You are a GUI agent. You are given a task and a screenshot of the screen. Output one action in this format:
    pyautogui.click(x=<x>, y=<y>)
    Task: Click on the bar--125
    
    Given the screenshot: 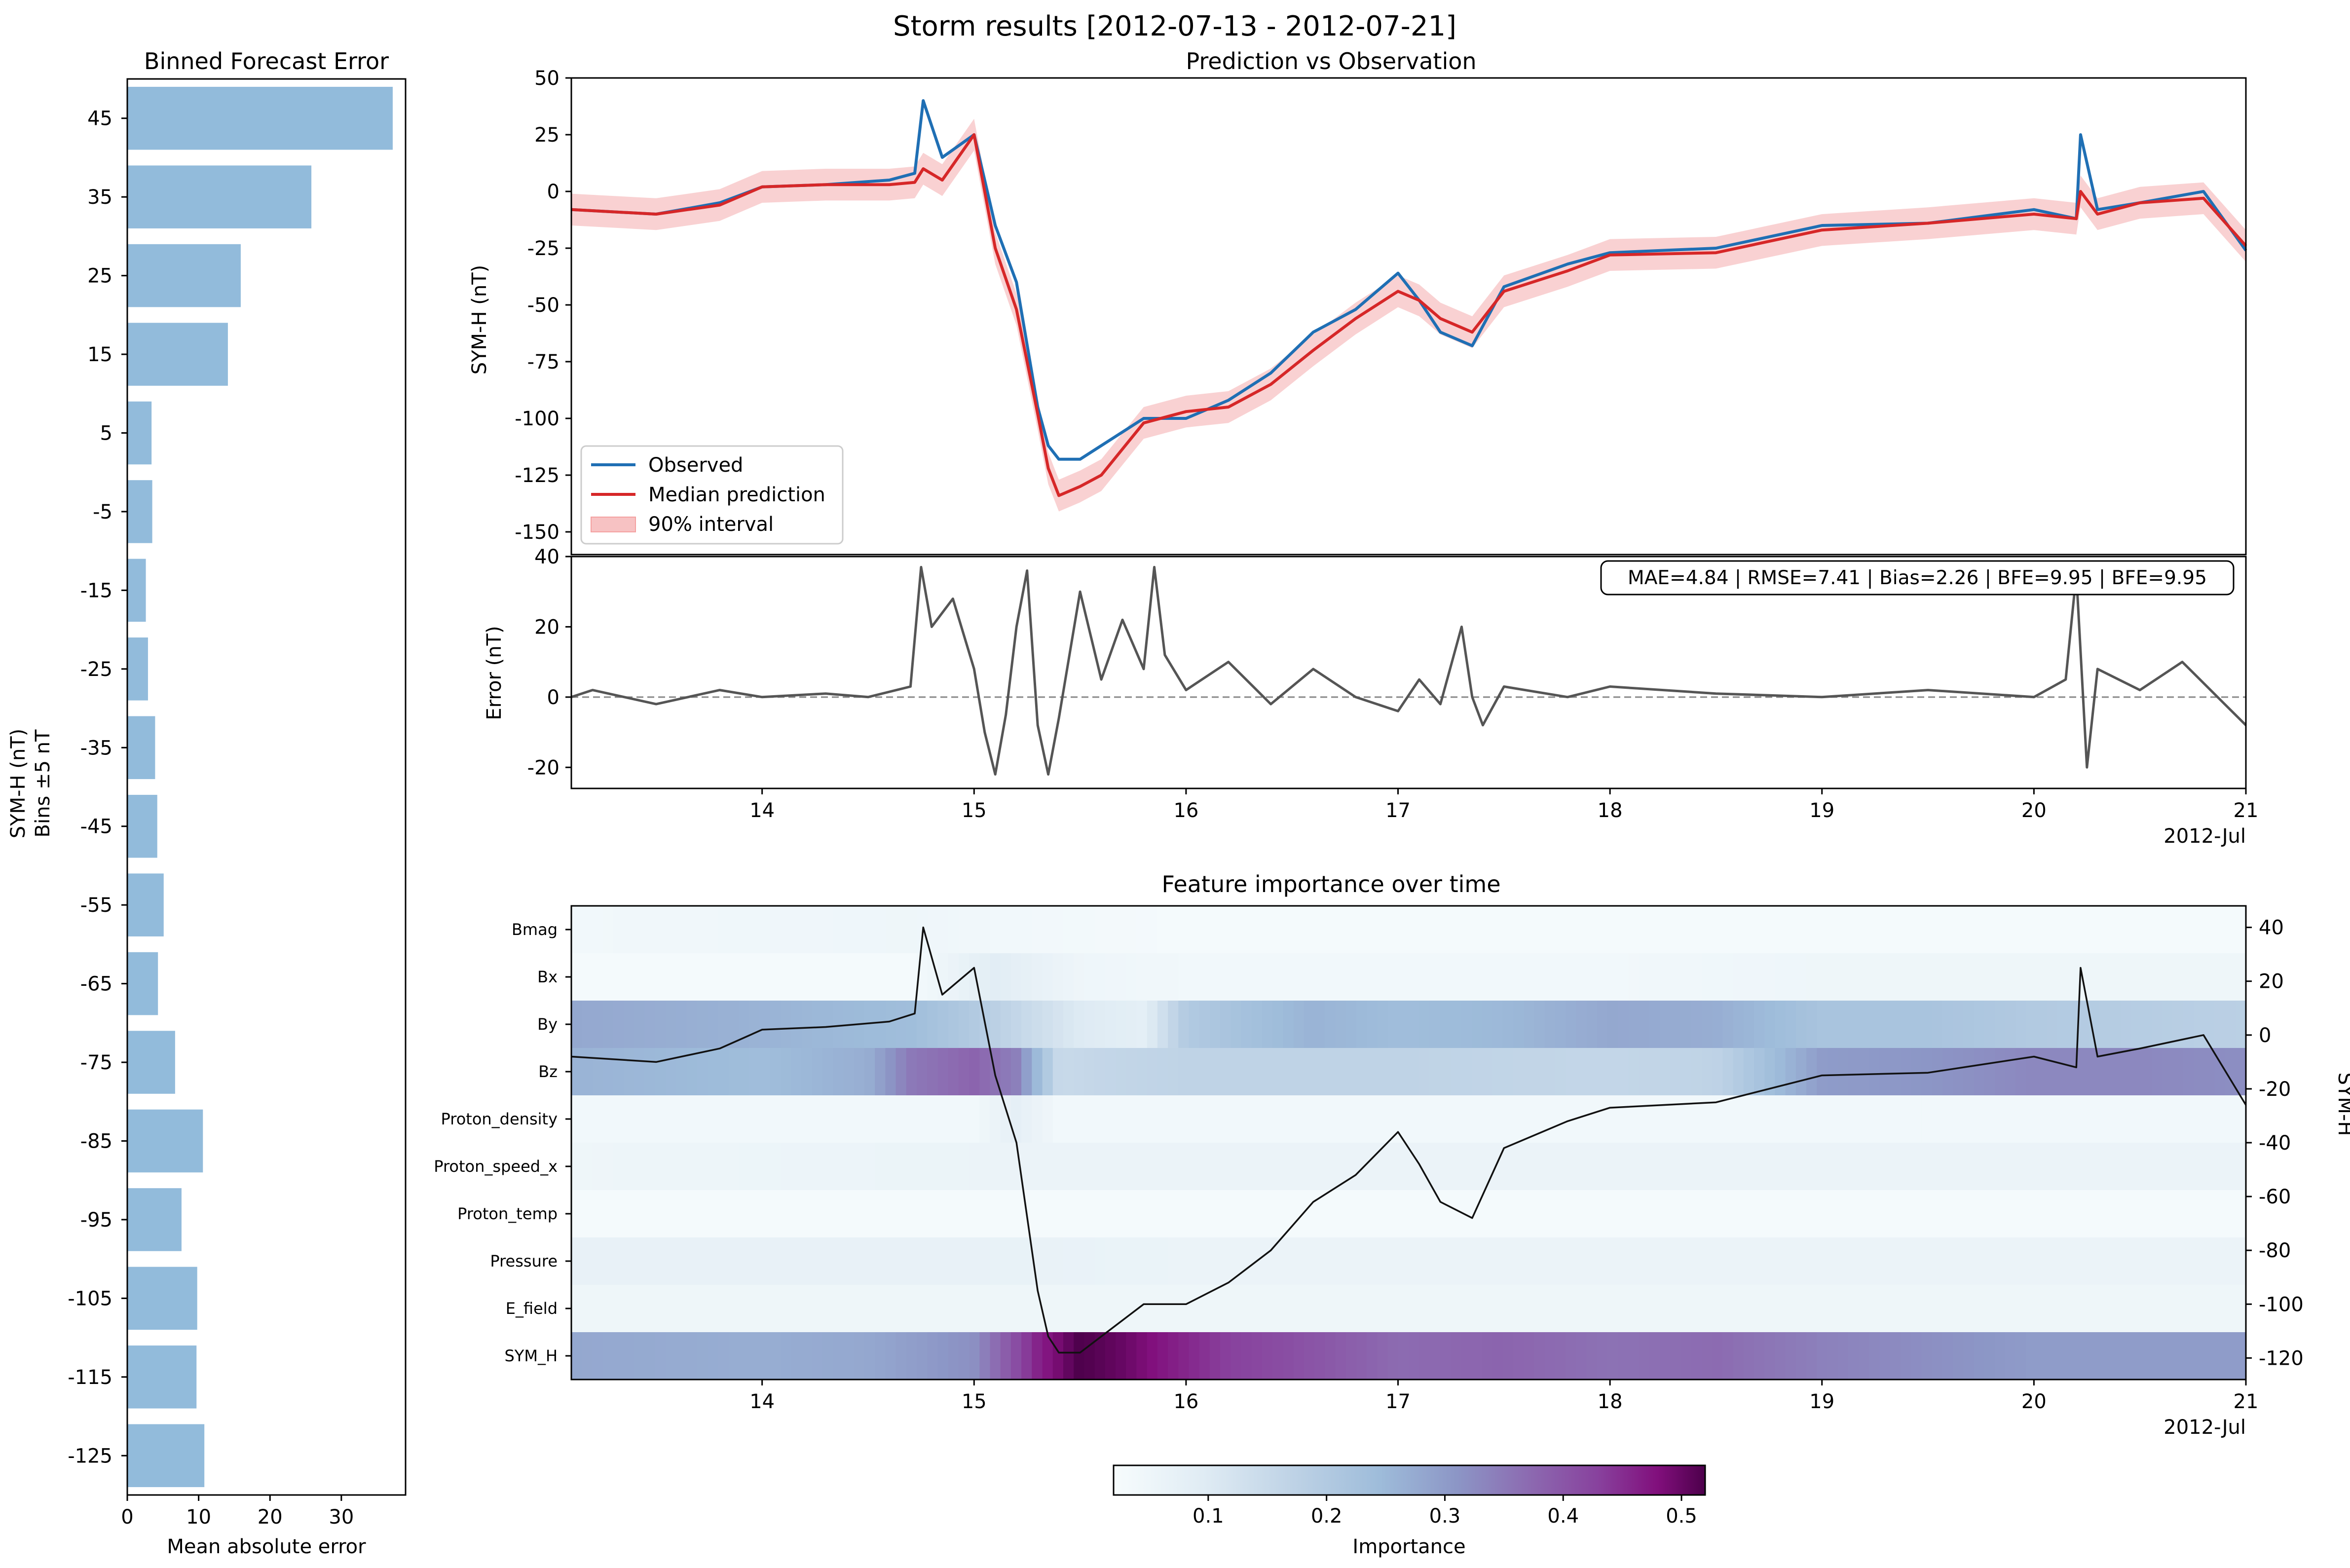 What is the action you would take?
    pyautogui.click(x=166, y=1456)
    